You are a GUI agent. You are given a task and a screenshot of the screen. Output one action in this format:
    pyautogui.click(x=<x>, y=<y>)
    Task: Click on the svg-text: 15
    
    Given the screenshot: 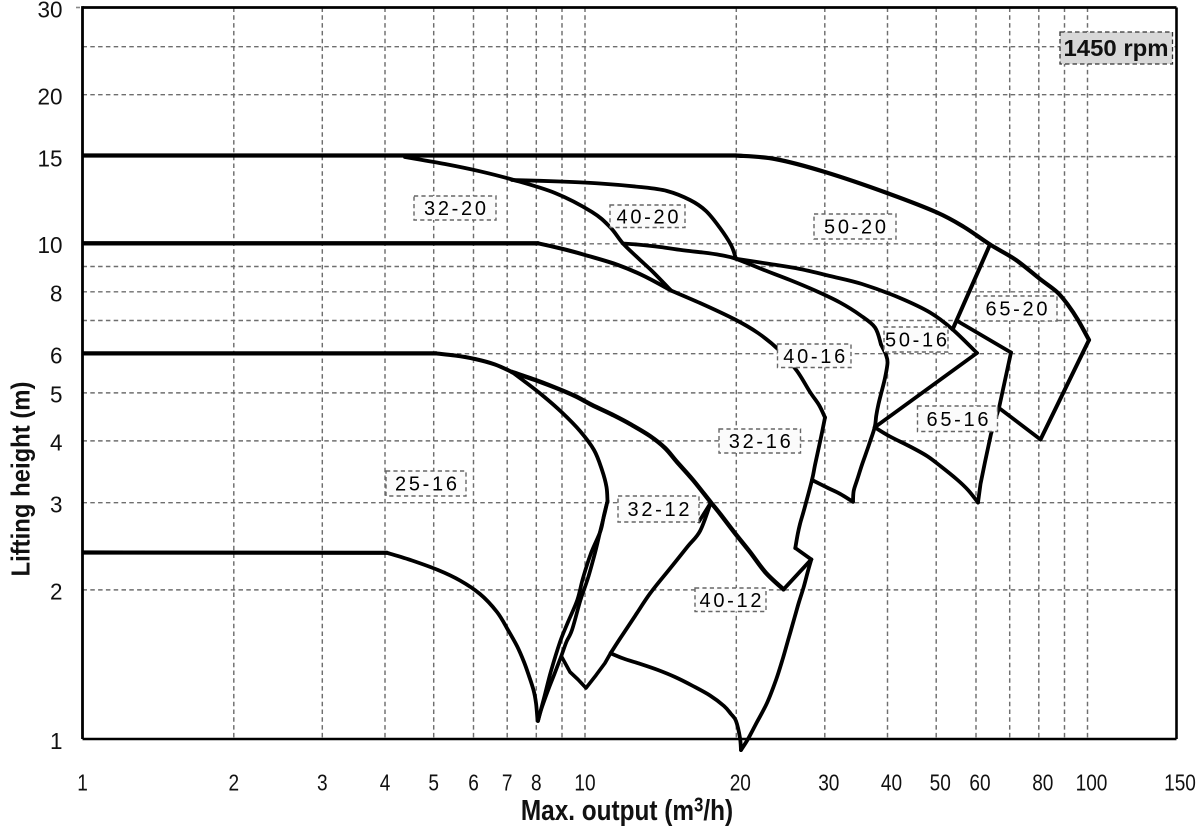 What is the action you would take?
    pyautogui.click(x=50, y=158)
    